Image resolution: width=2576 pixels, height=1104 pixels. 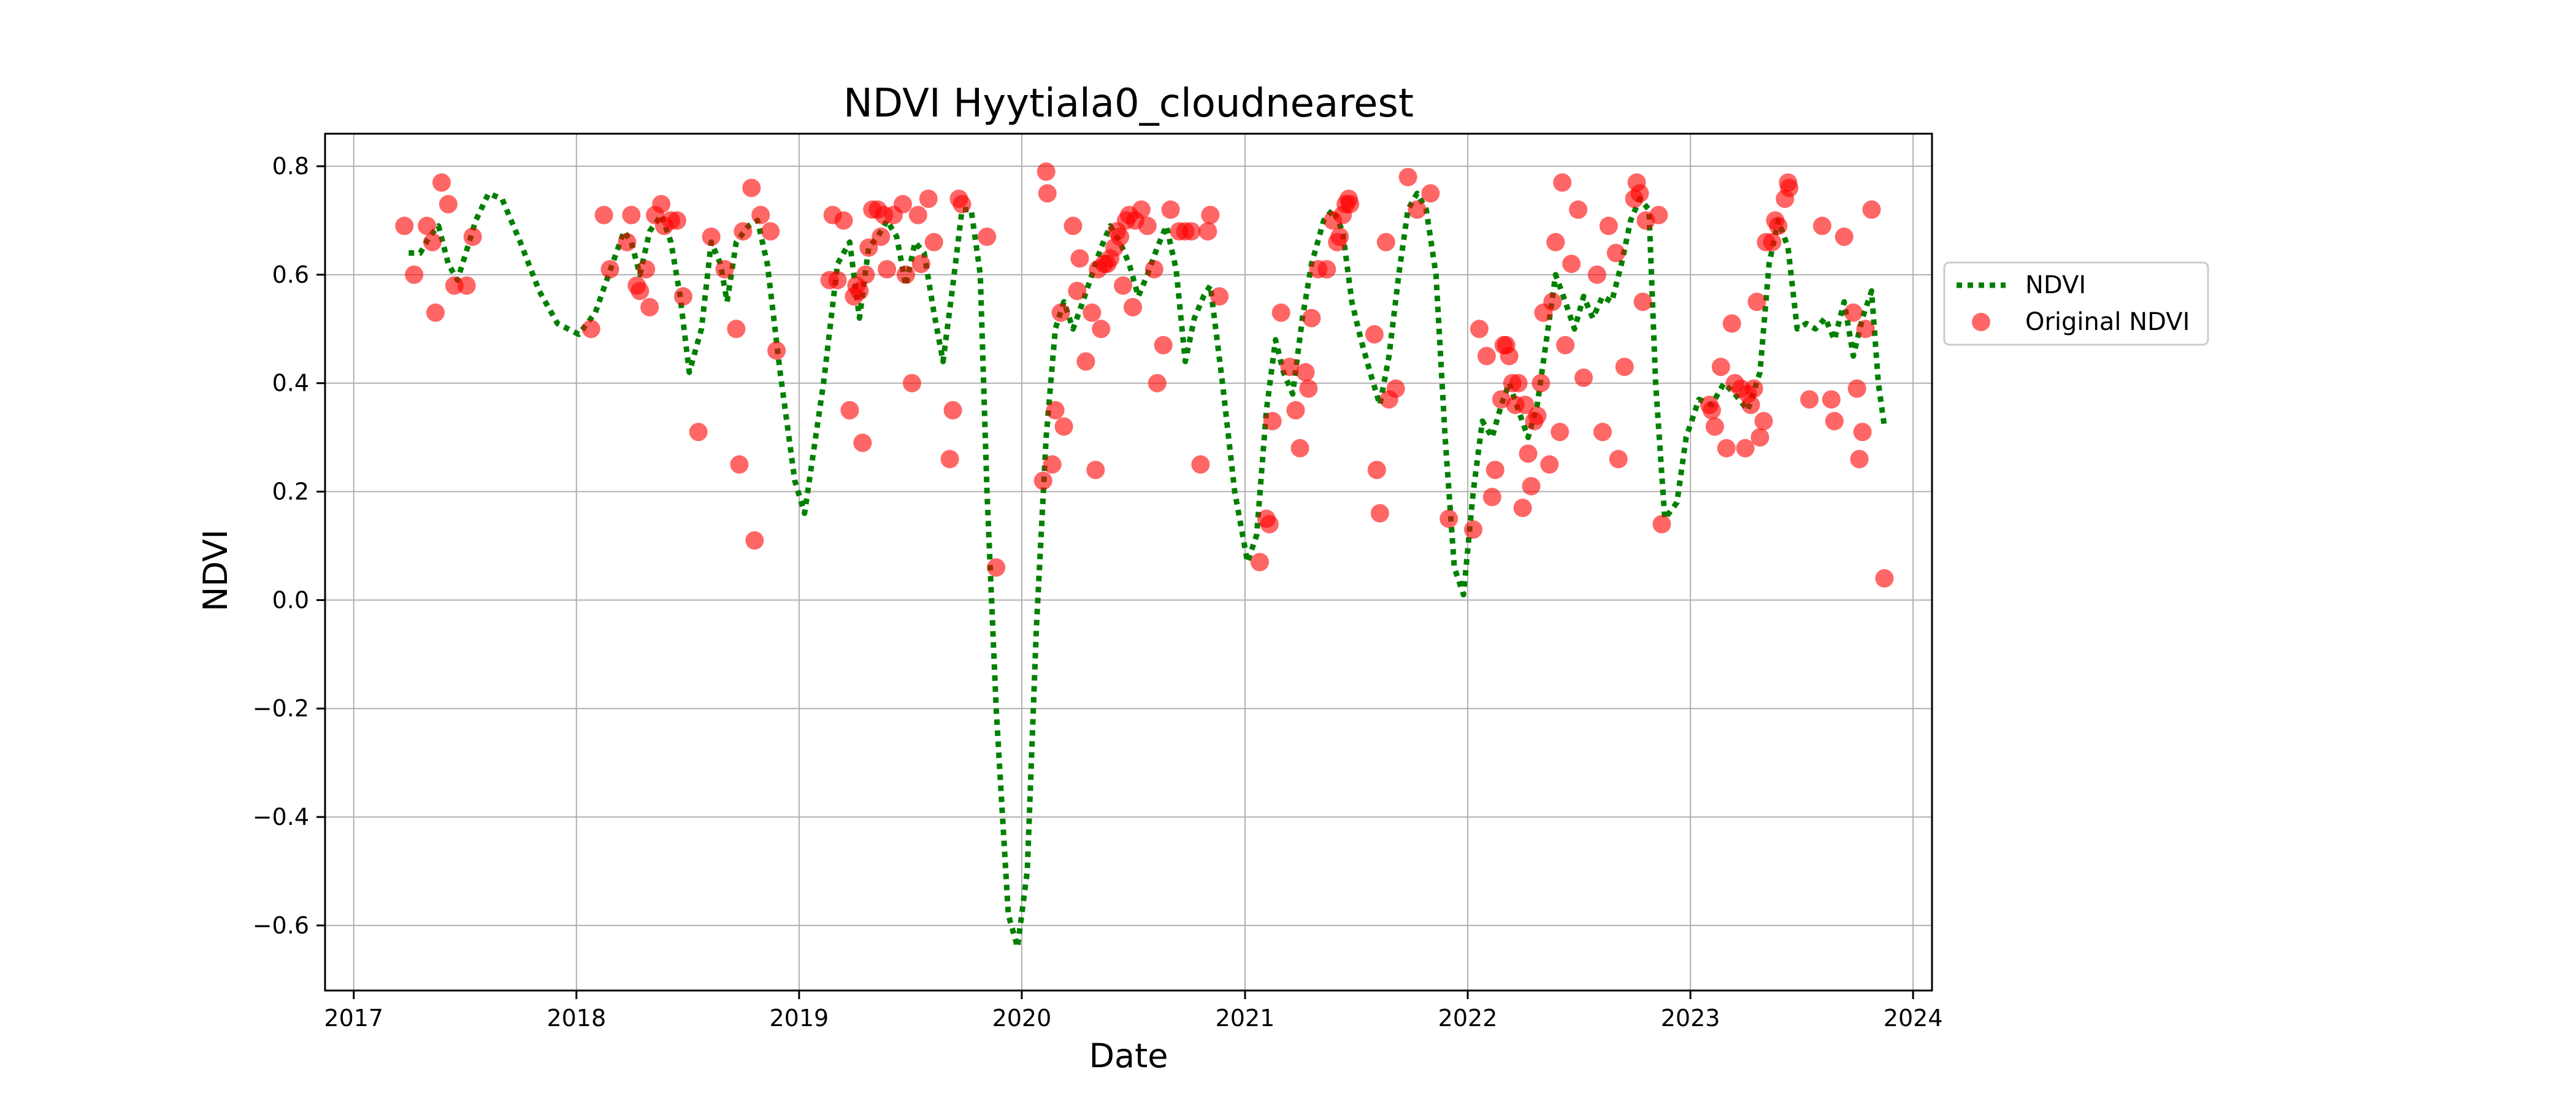 What do you see at coordinates (290, 274) in the screenshot?
I see `y-tick-label: 0.6` at bounding box center [290, 274].